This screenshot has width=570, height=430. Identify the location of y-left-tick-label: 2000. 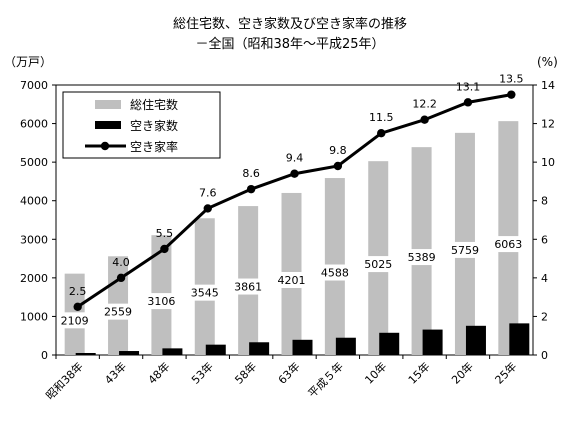
(34, 278).